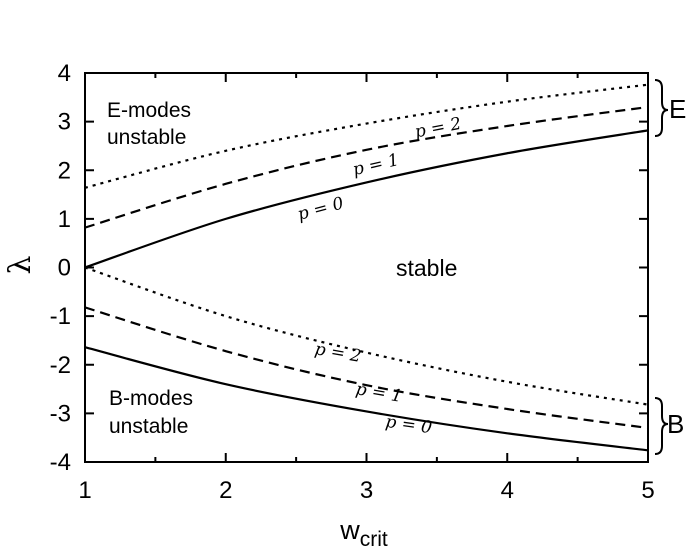  I want to click on brackets: E B, so click(670, 267).